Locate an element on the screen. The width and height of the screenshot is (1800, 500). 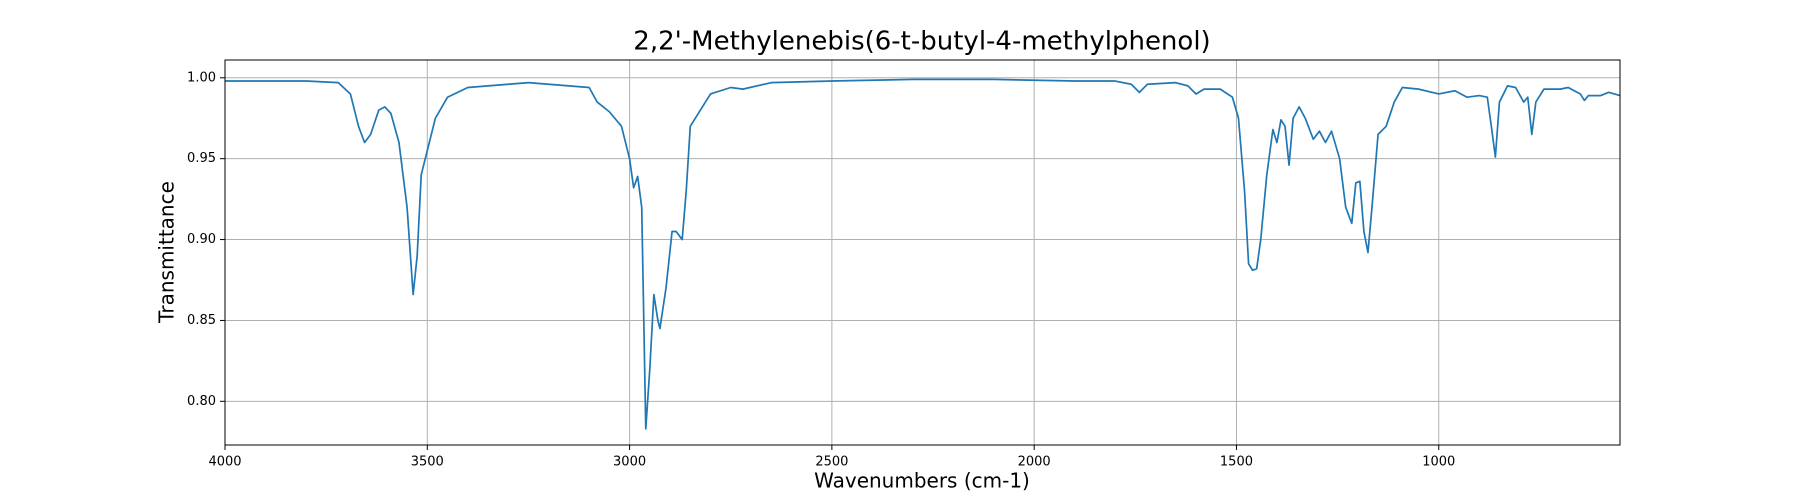
y-tick-label: 0.80 is located at coordinates (201, 401).